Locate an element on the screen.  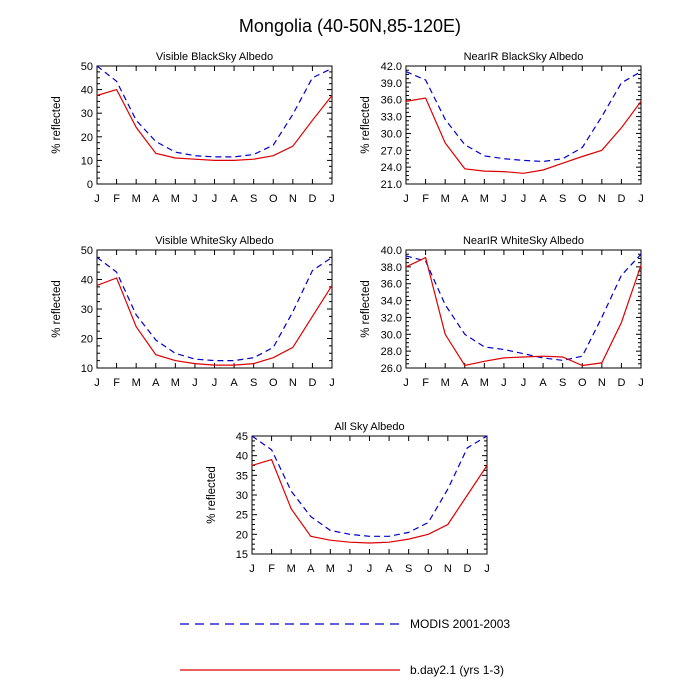
legend-label-model: b.day2.1 (yrs 1-3) is located at coordinates (457, 670).